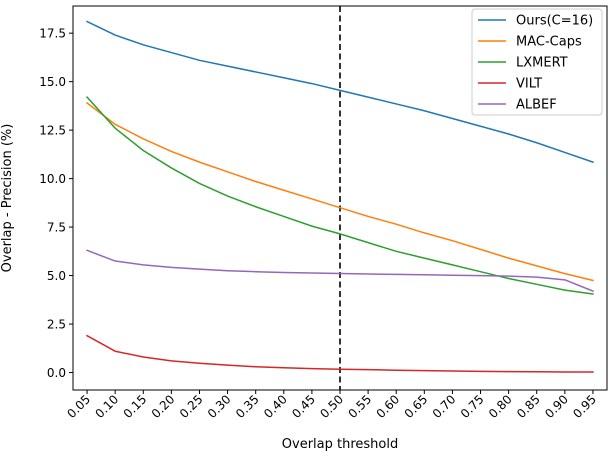 The image size is (613, 451). Describe the element at coordinates (106, 406) in the screenshot. I see `x-tick-label: 0.10` at that location.